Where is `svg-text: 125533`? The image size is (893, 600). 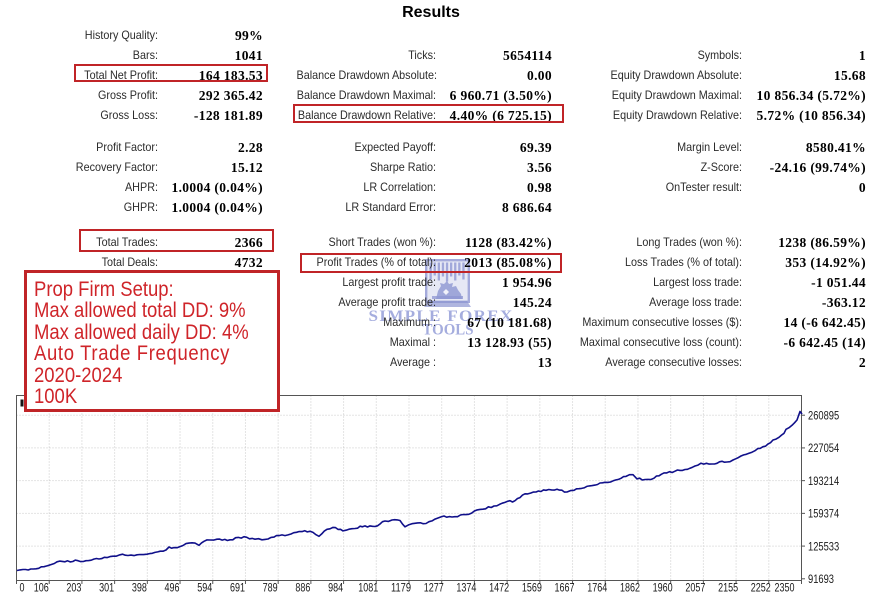 svg-text: 125533 is located at coordinates (823, 546).